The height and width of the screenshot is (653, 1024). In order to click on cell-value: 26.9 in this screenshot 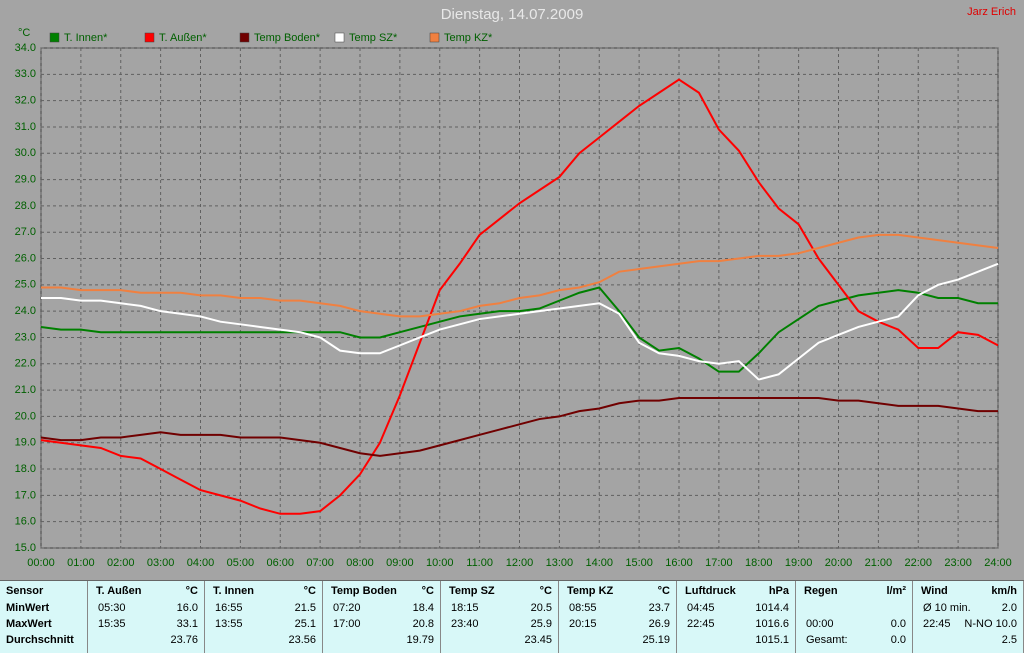, I will do `click(659, 624)`.